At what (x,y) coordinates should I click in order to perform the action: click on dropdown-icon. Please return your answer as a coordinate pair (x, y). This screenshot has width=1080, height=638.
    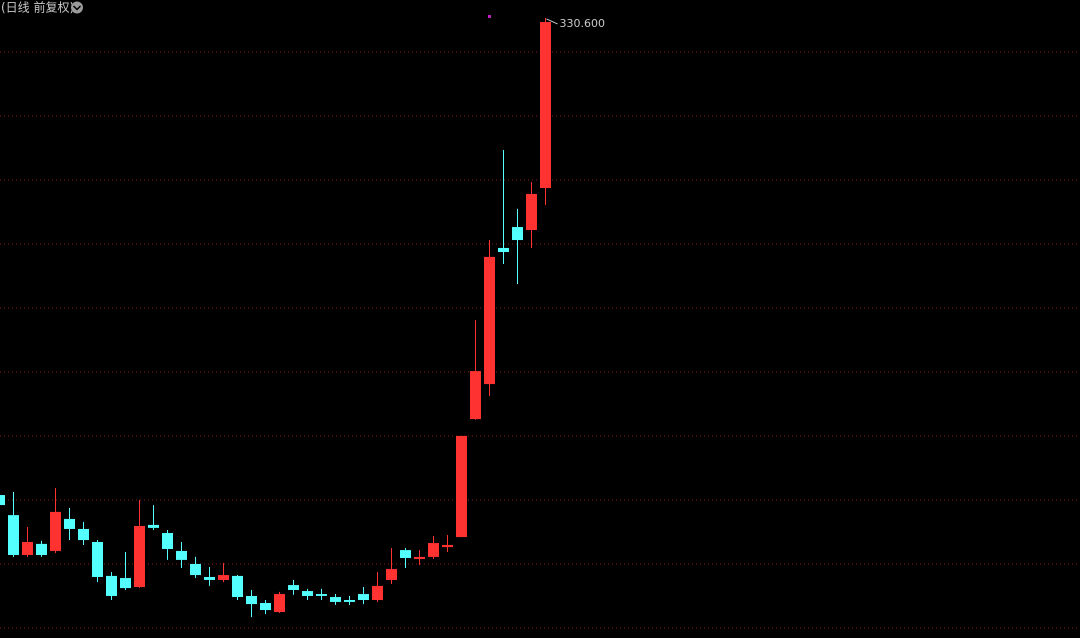
    Looking at the image, I should click on (77, 7).